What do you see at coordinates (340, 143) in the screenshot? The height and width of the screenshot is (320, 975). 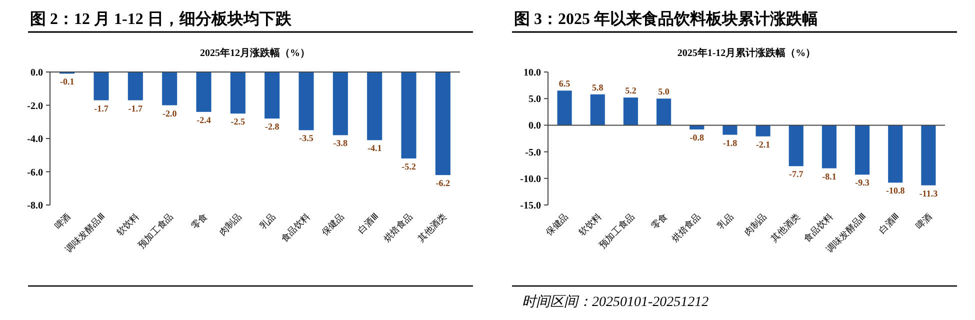 I see `data-label: -3.8` at bounding box center [340, 143].